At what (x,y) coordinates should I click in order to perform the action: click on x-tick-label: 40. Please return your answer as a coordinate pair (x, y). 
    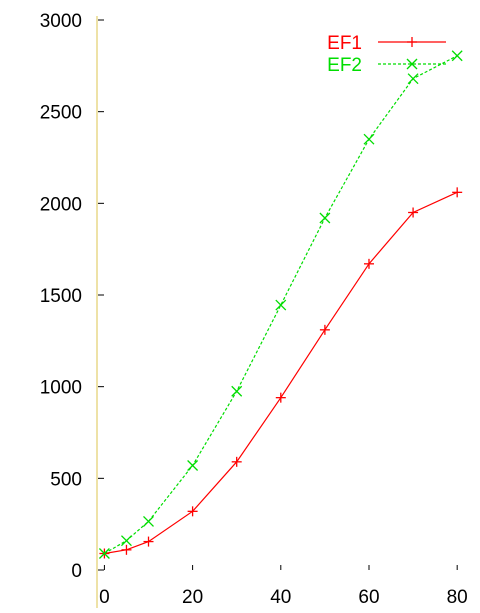
    Looking at the image, I should click on (280, 597).